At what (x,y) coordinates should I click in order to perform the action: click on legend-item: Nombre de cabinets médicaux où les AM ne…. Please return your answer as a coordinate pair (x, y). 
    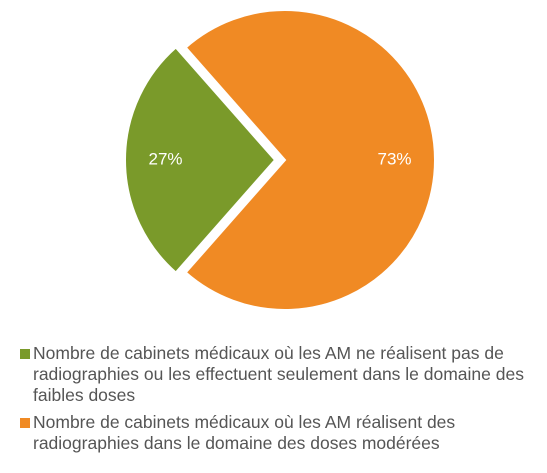
    Looking at the image, I should click on (280, 374).